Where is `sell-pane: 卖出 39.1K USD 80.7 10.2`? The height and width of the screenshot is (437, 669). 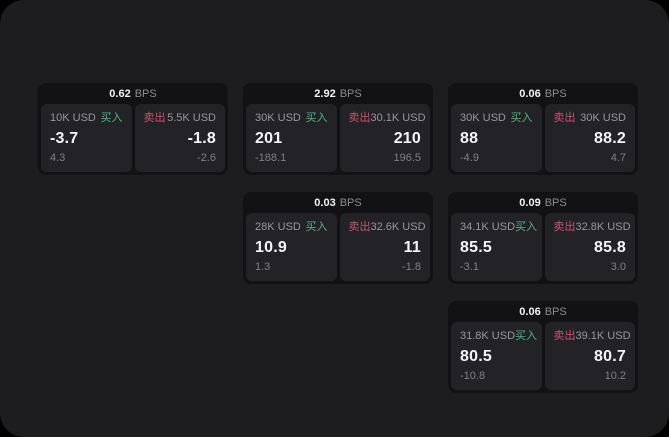
sell-pane: 卖出 39.1K USD 80.7 10.2 is located at coordinates (589, 356).